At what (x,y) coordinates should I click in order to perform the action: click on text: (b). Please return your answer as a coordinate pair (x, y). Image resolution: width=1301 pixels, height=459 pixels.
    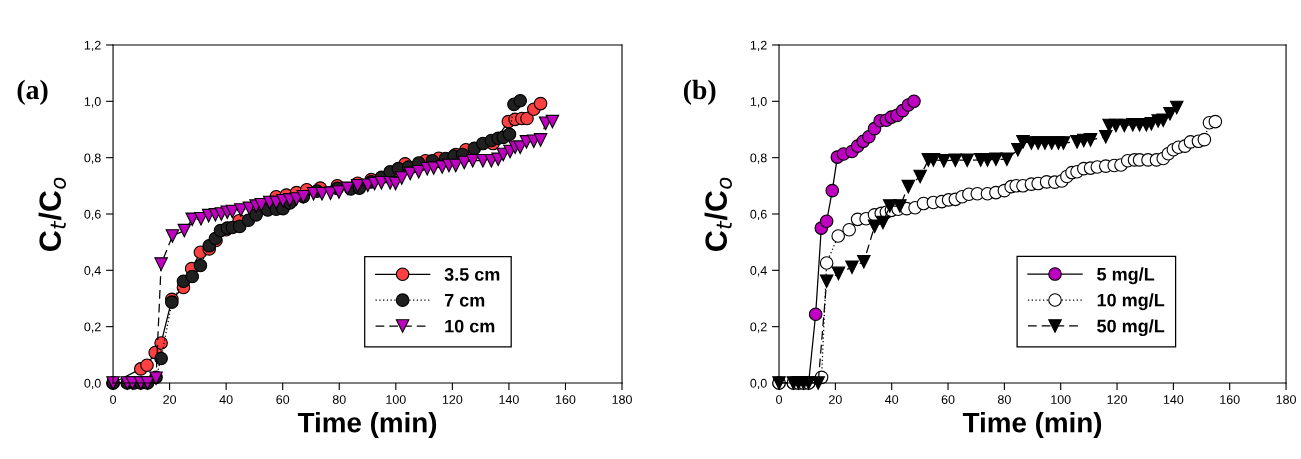
    Looking at the image, I should click on (699, 92).